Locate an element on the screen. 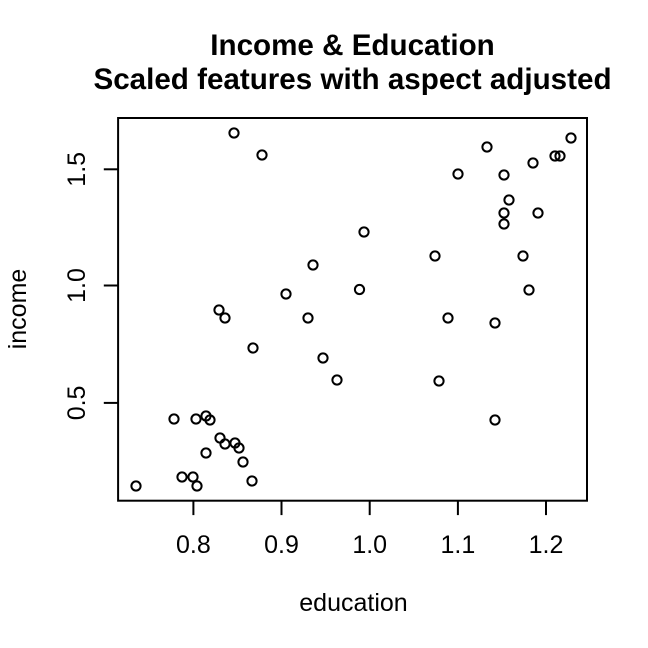 The height and width of the screenshot is (648, 648). svg-text: 0.5 is located at coordinates (77, 403).